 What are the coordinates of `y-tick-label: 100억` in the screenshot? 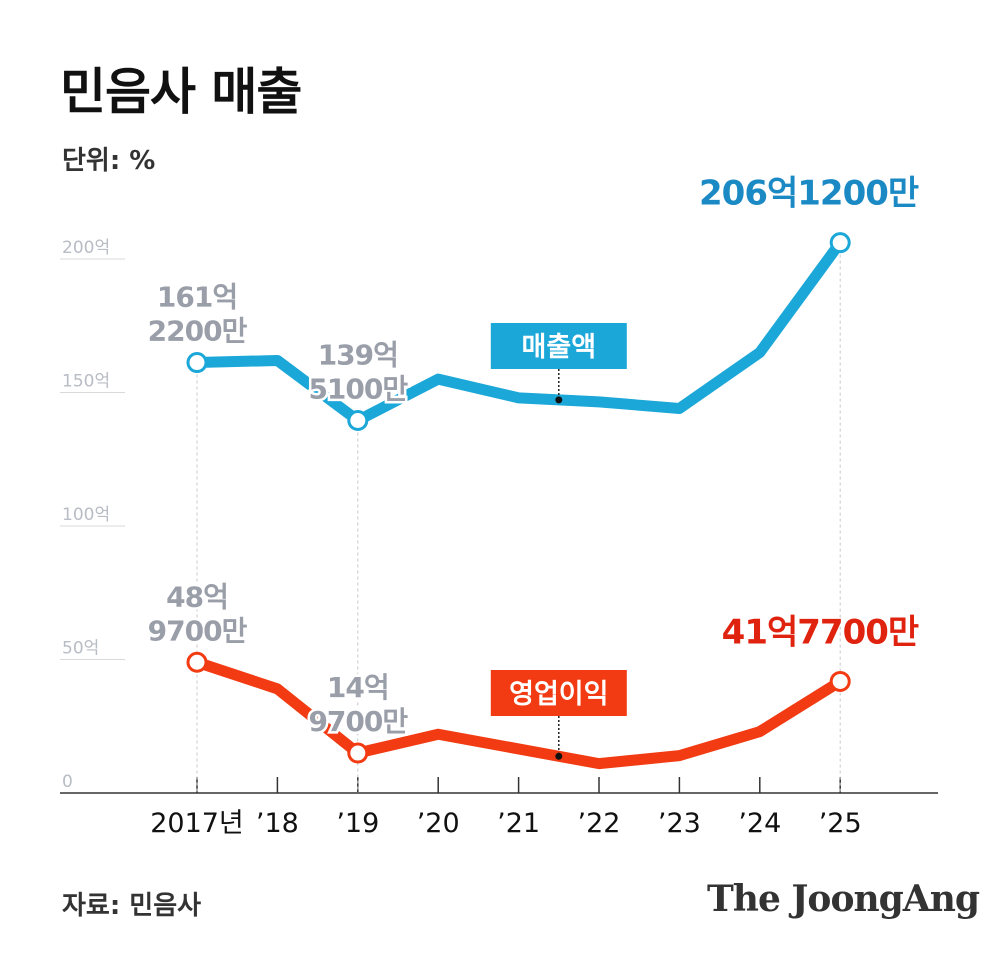 It's located at (86, 515).